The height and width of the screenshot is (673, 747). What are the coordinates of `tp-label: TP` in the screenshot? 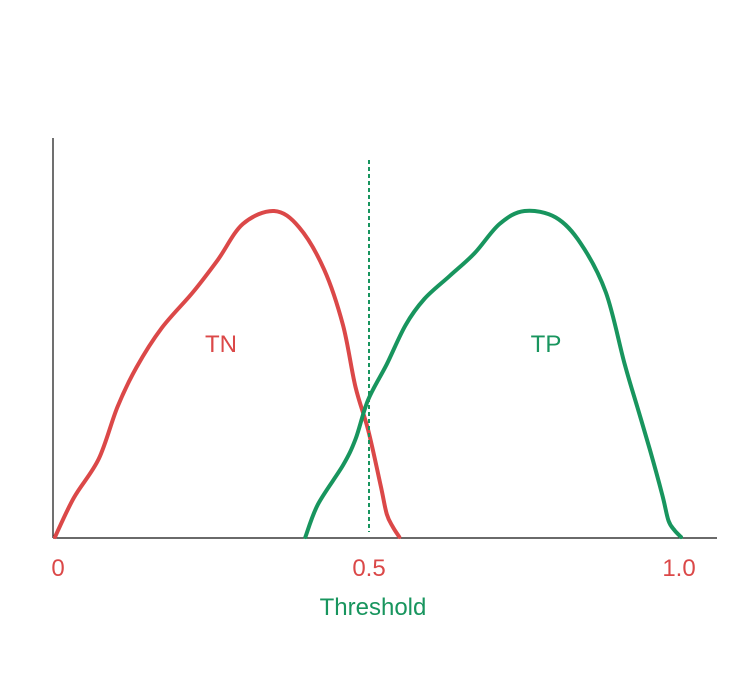 It's located at (546, 344).